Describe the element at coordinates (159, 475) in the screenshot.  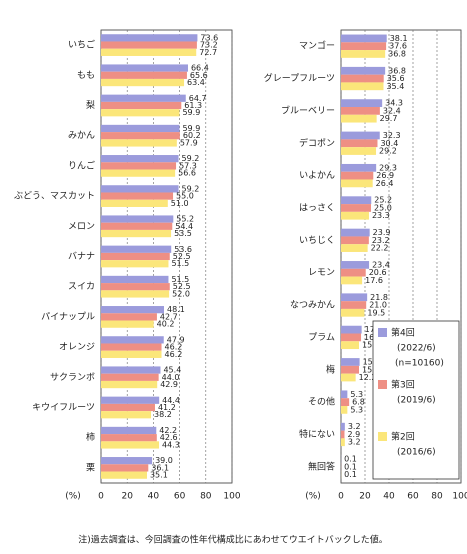
I see `value-label: 35.1` at that location.